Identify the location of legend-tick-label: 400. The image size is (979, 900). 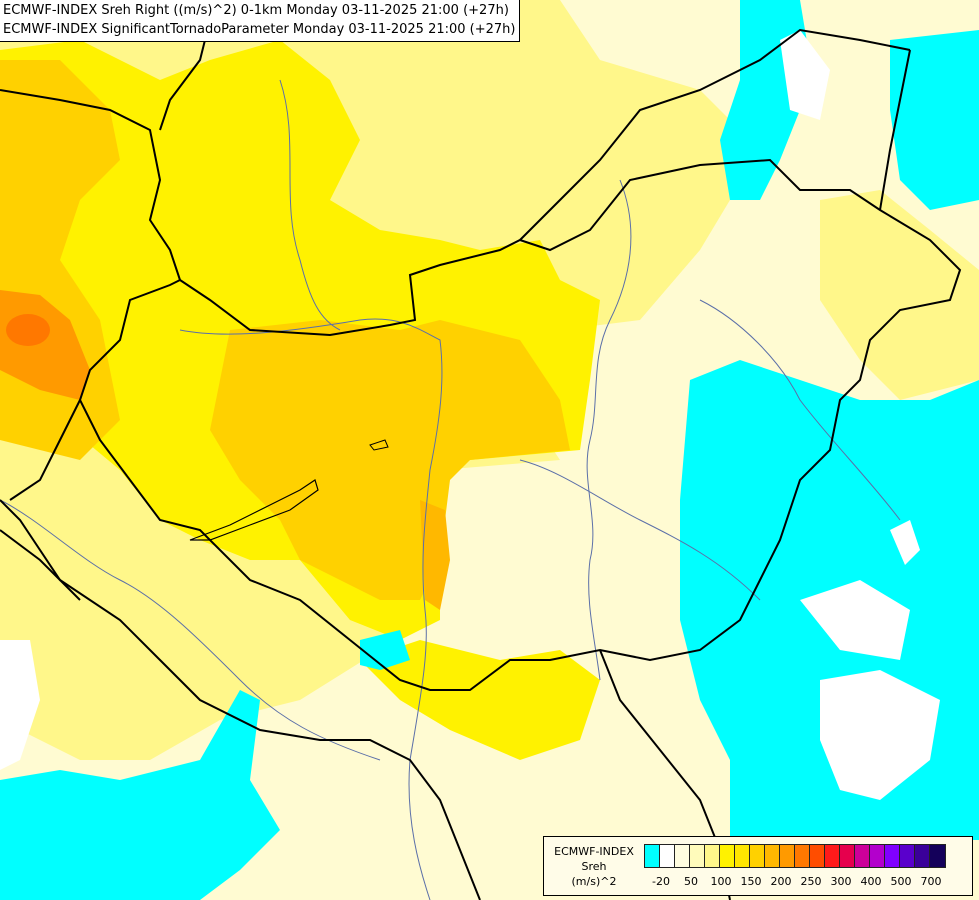
(871, 881).